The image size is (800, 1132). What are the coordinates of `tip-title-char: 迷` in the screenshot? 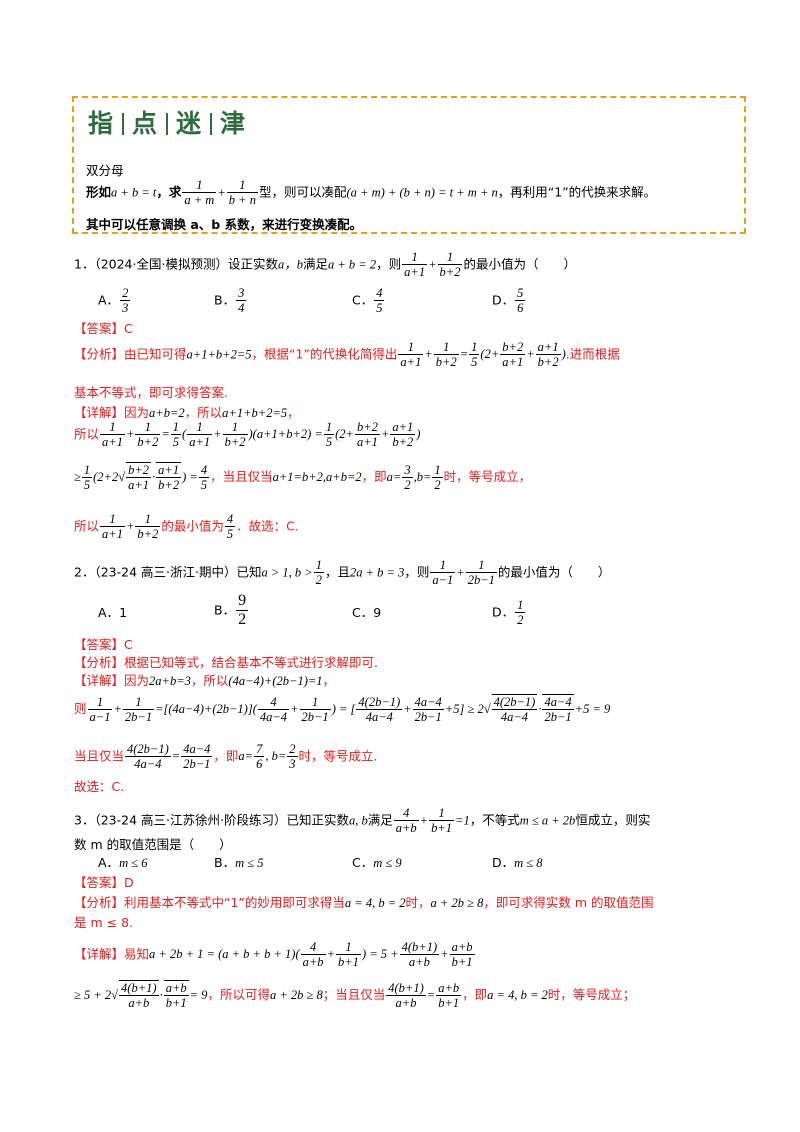 It's located at (189, 123).